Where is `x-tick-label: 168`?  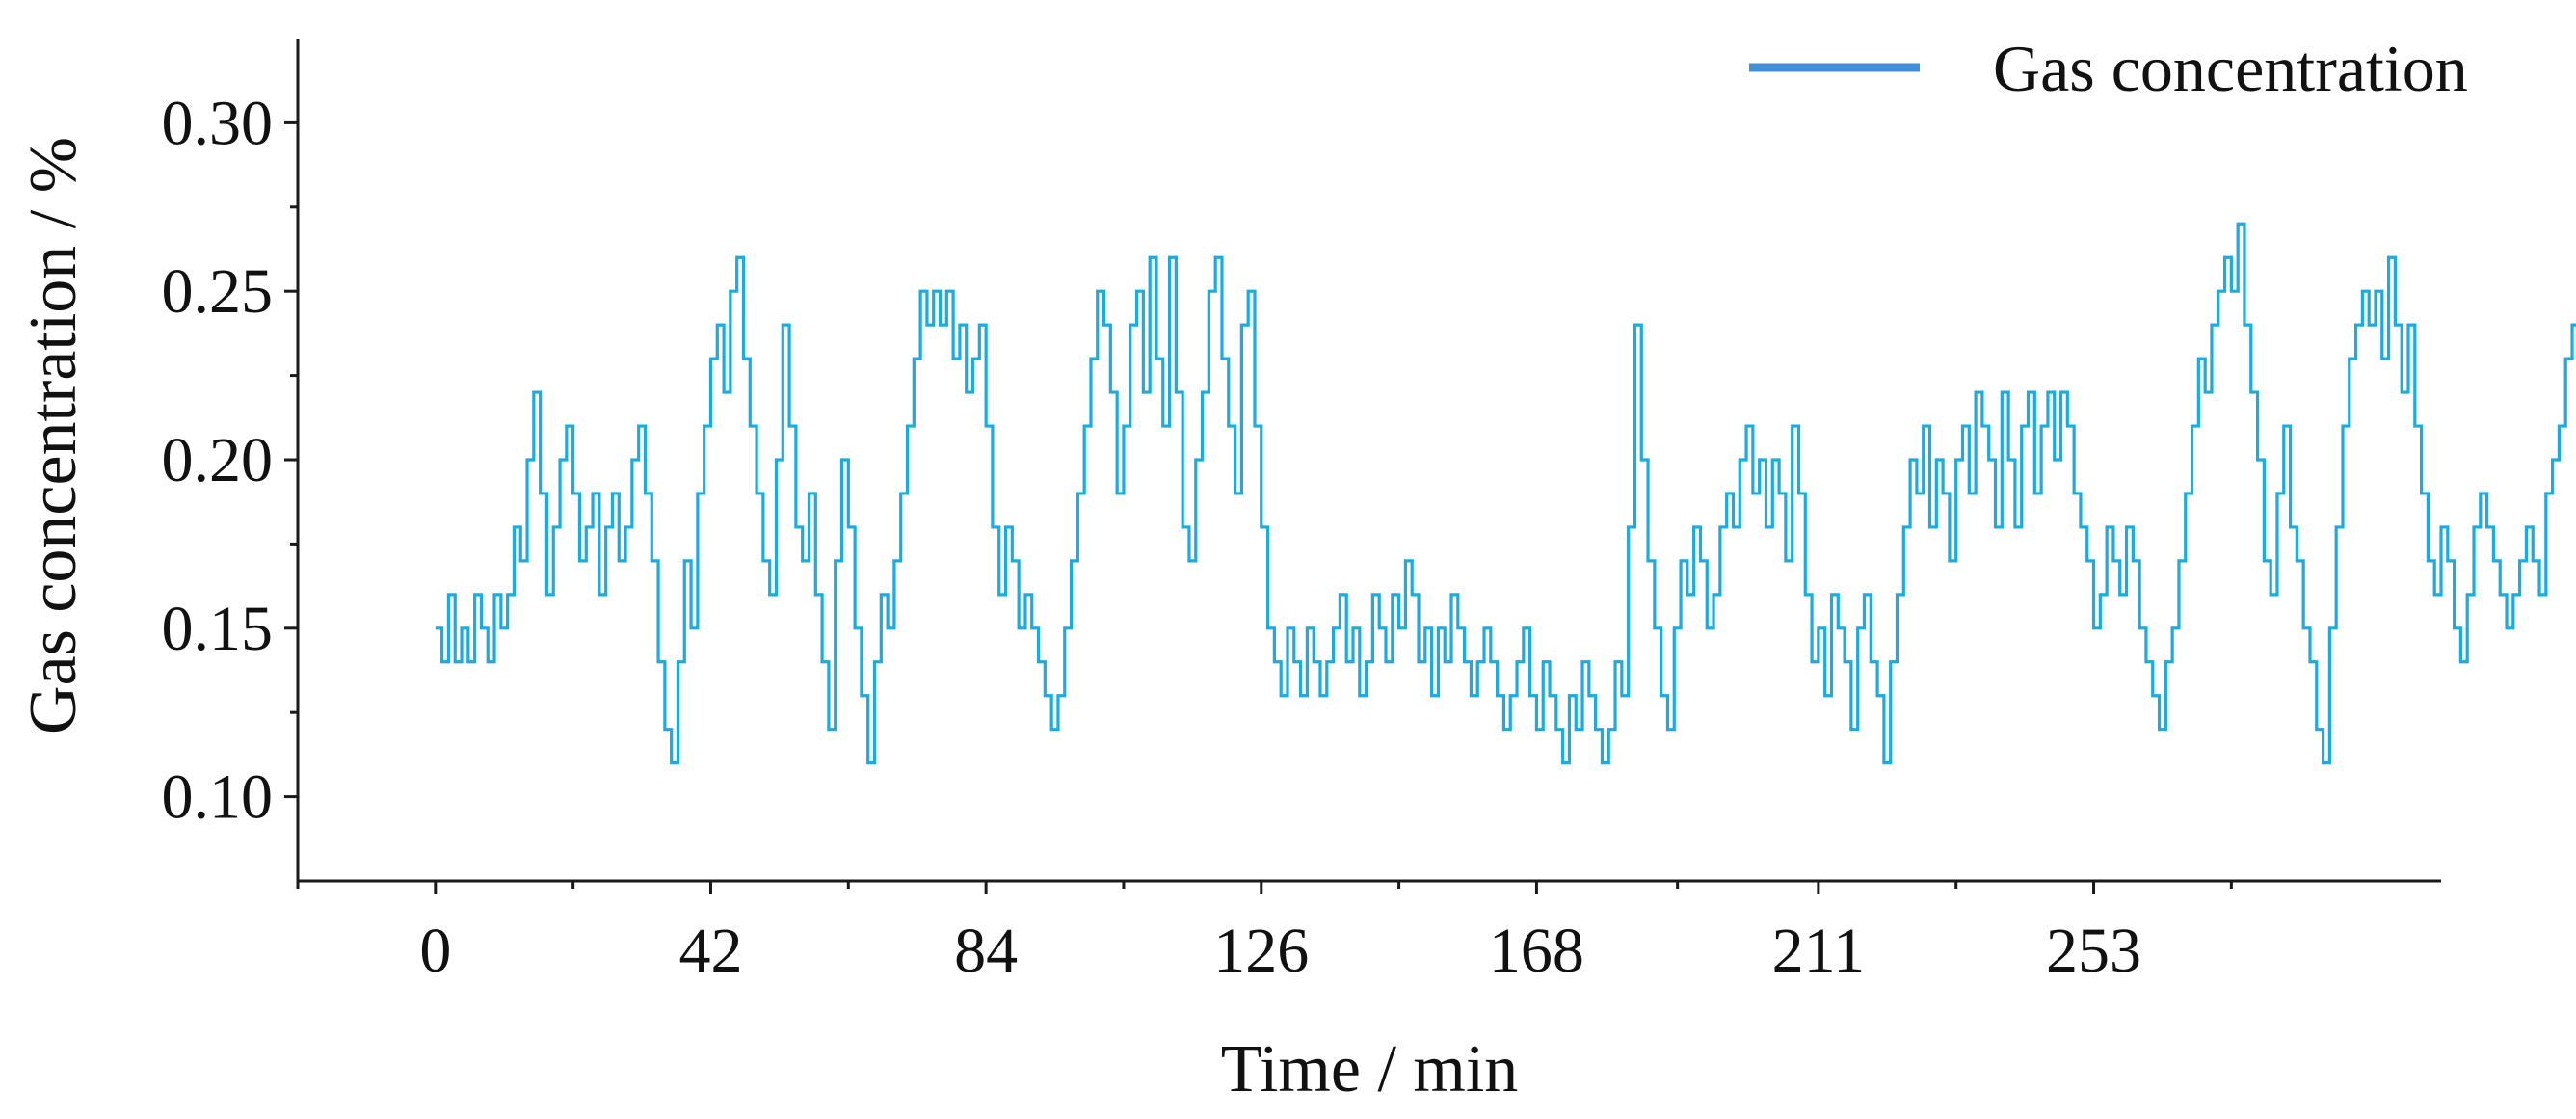 x-tick-label: 168 is located at coordinates (1536, 951).